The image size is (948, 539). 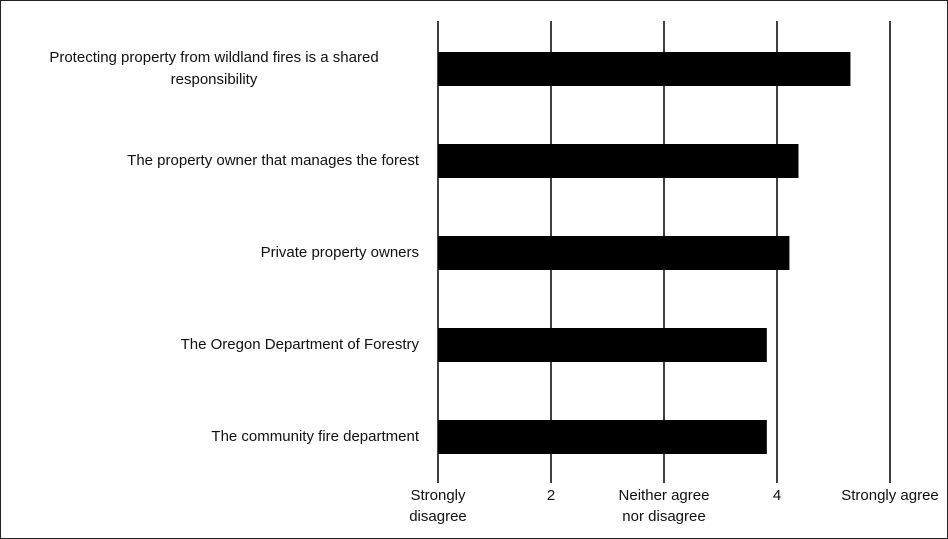 What do you see at coordinates (438, 506) in the screenshot?
I see `x-tick-label: Strongly disagree` at bounding box center [438, 506].